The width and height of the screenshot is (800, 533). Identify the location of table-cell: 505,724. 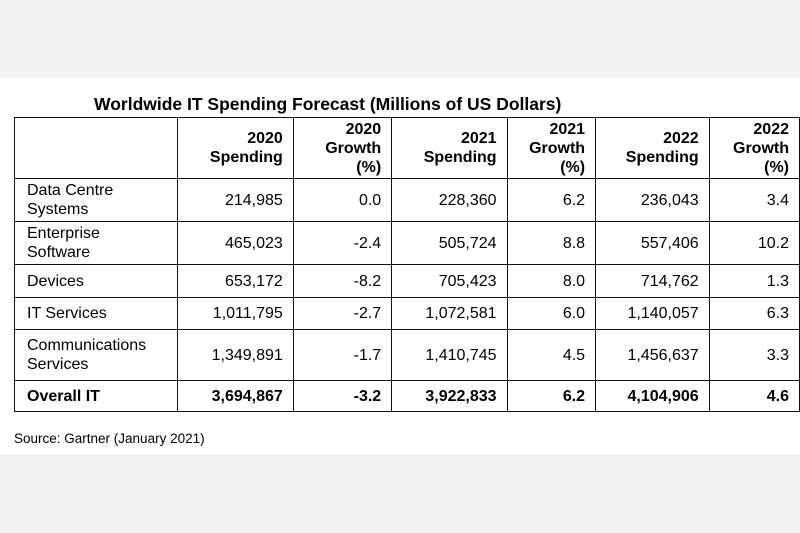
(449, 243).